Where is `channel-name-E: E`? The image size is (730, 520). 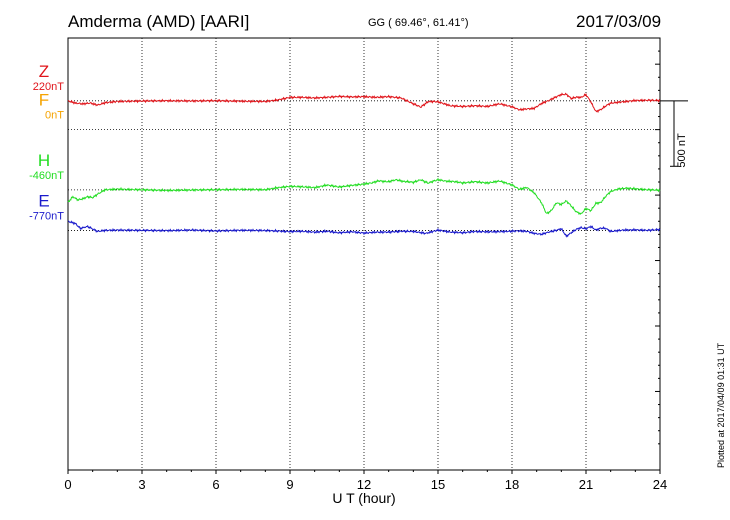
channel-name-E: E is located at coordinates (43, 200).